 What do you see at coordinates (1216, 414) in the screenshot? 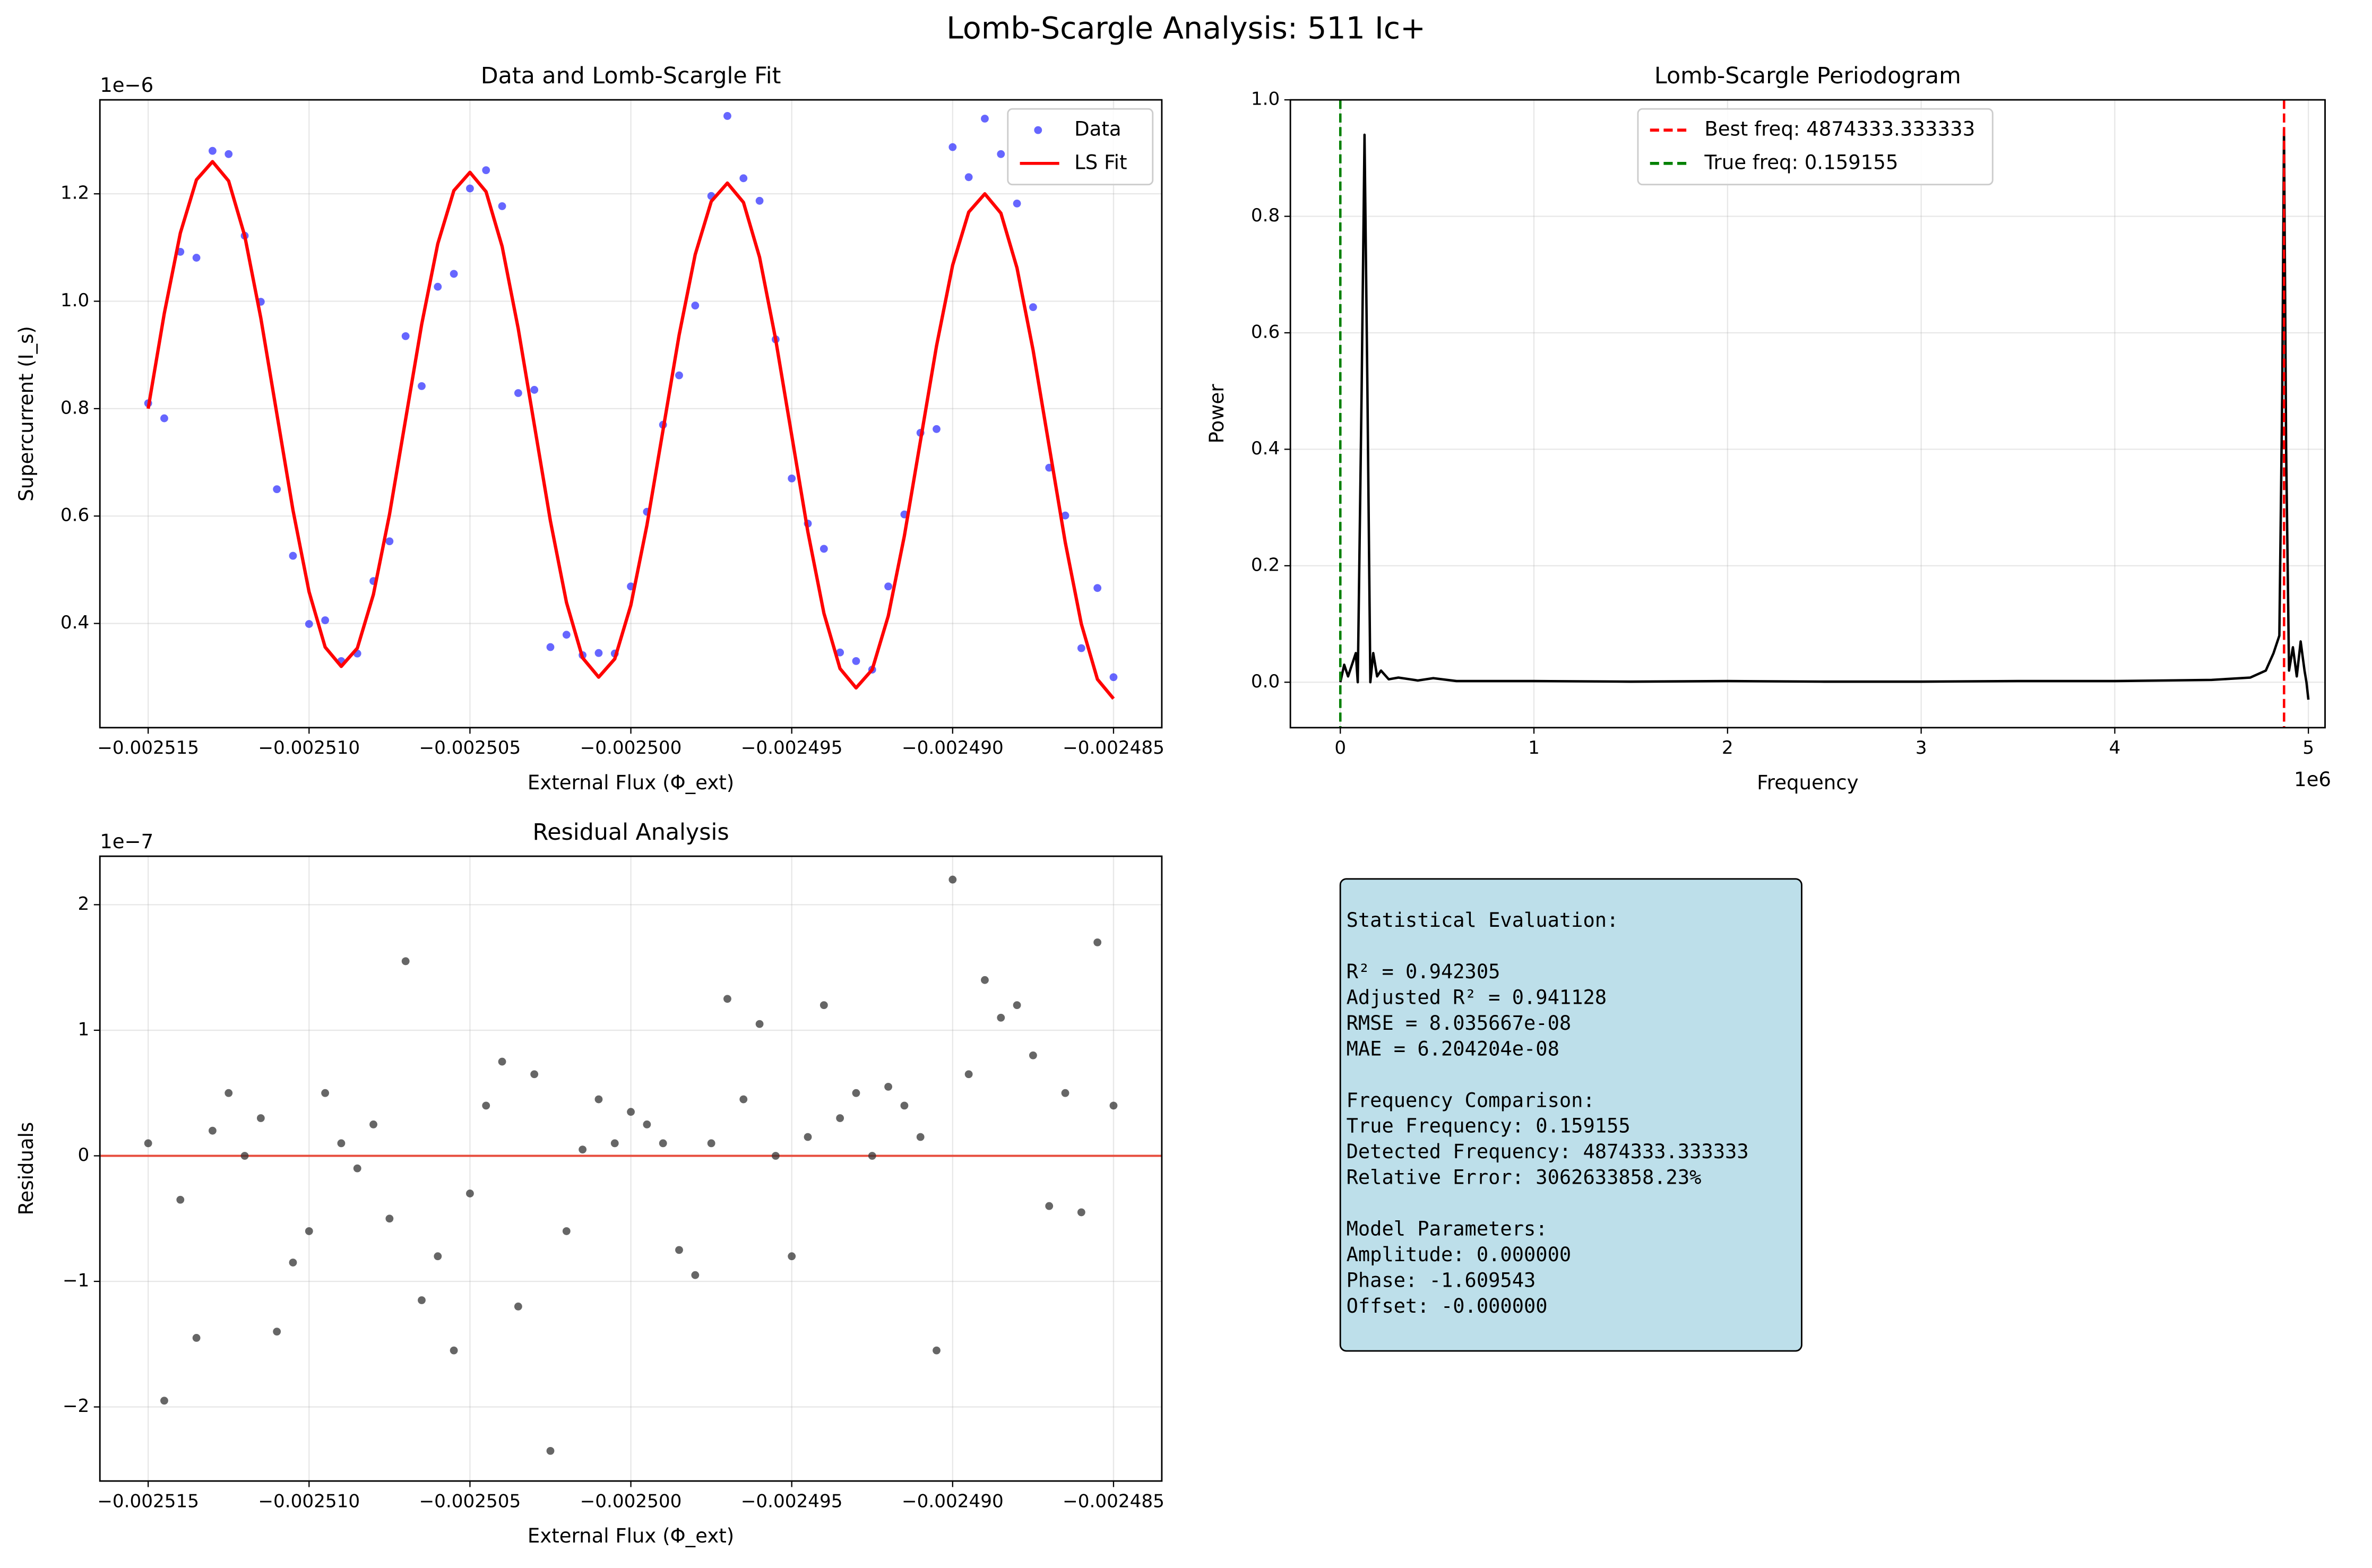
I see `y-axis-label: Power` at bounding box center [1216, 414].